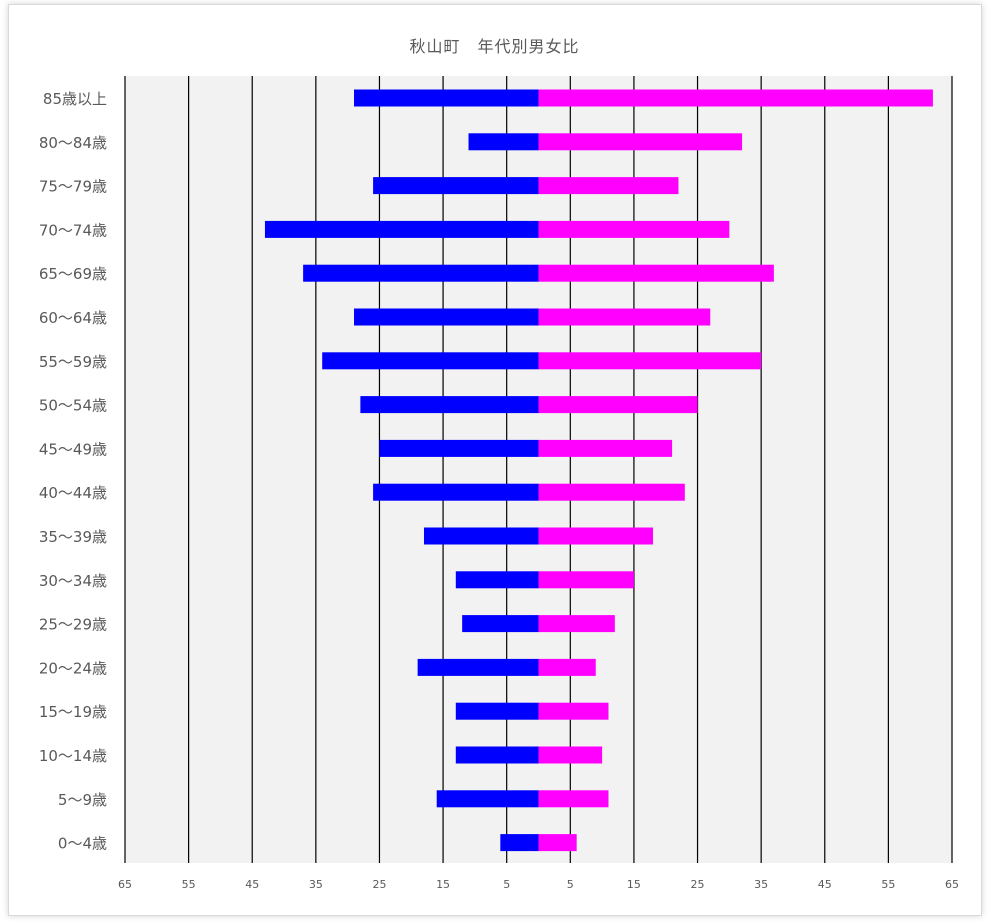 This screenshot has width=989, height=923. Describe the element at coordinates (73, 143) in the screenshot. I see `y-category-label: 80〜84歳` at that location.